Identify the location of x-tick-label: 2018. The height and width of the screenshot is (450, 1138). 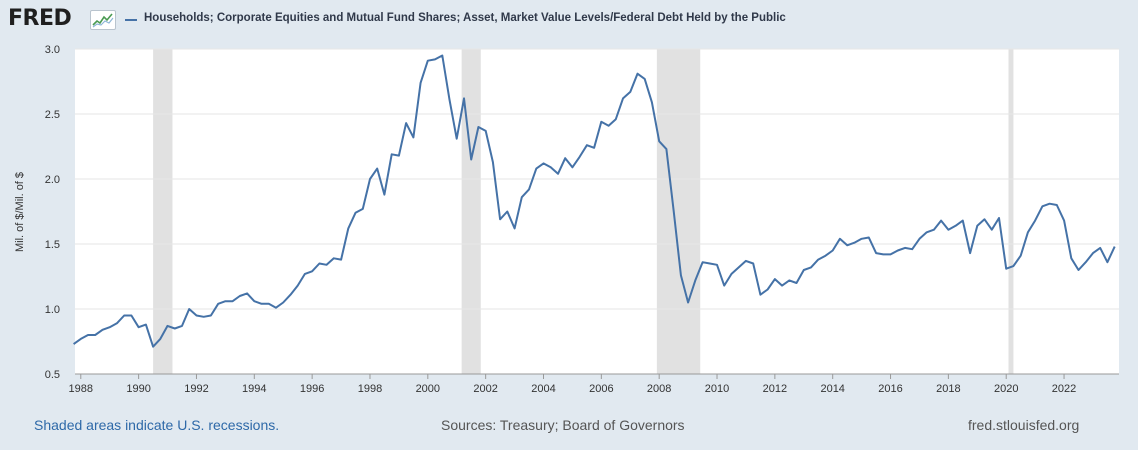
(948, 389).